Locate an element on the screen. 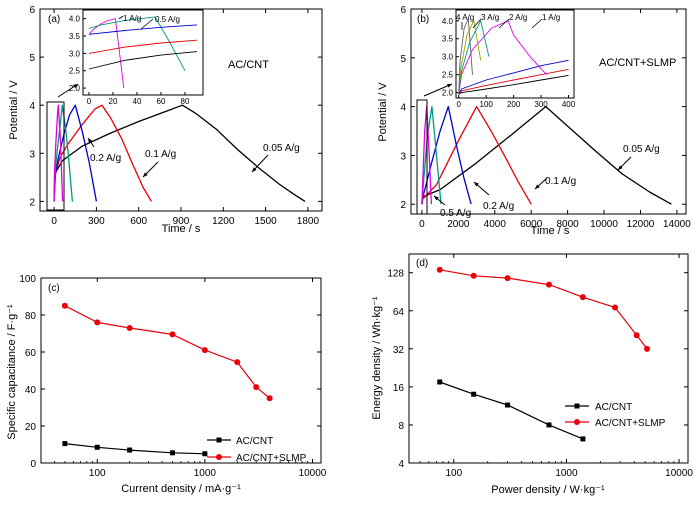 Image resolution: width=700 pixels, height=531 pixels. panel-b-y-tick-label-3: 5 is located at coordinates (403, 59).